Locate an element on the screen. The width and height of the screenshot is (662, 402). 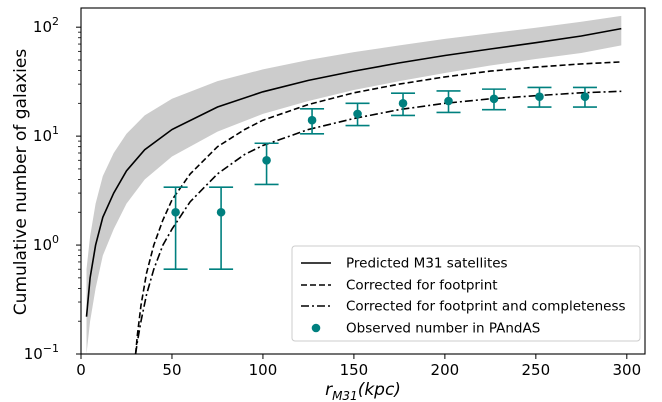
x-tick-label: 150 is located at coordinates (354, 370).